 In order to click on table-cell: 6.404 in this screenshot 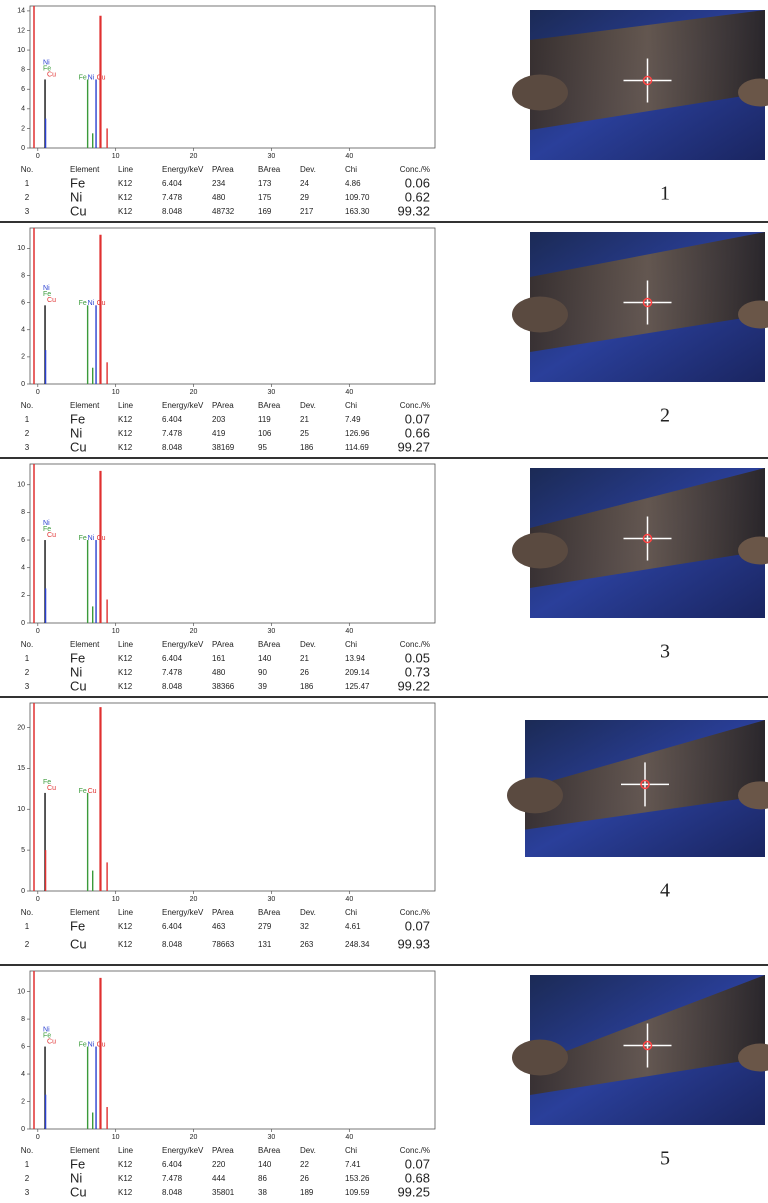, I will do `click(172, 419)`.